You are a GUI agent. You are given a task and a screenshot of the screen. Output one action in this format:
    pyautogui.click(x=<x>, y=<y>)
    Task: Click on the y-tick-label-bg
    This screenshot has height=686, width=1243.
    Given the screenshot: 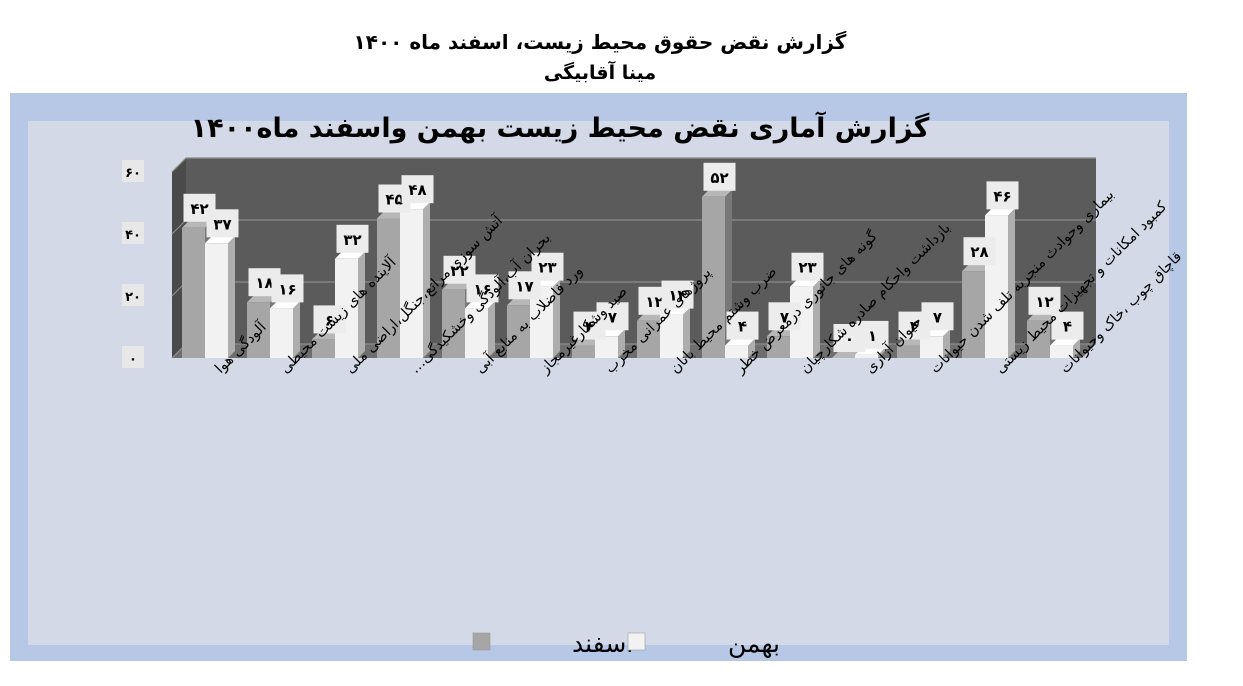 What is the action you would take?
    pyautogui.click(x=133, y=171)
    